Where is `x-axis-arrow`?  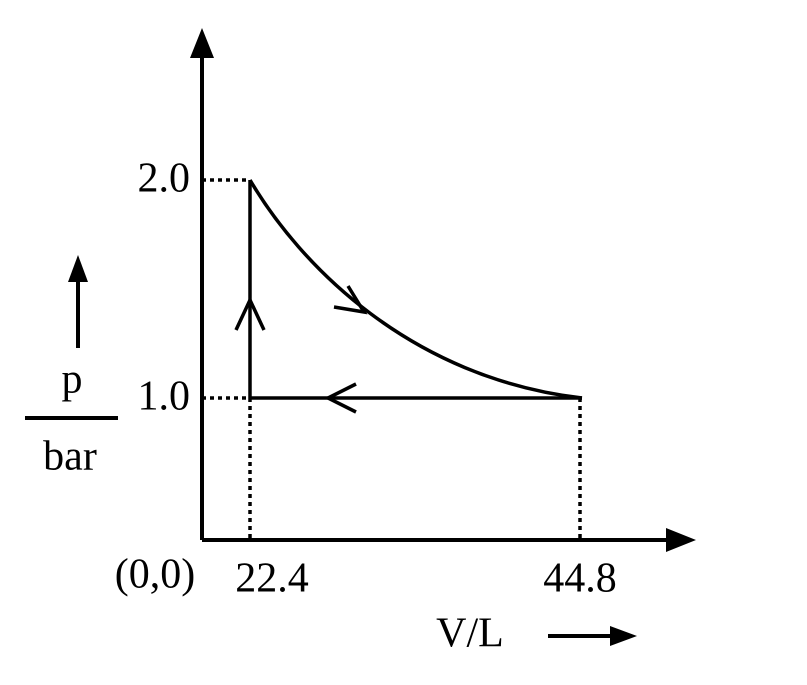 x-axis-arrow is located at coordinates (681, 540).